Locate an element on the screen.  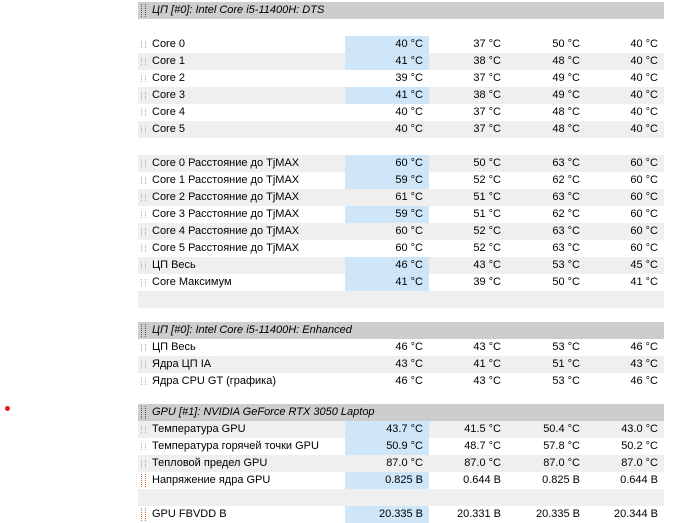
sensor-label: Core 1 is located at coordinates (169, 61).